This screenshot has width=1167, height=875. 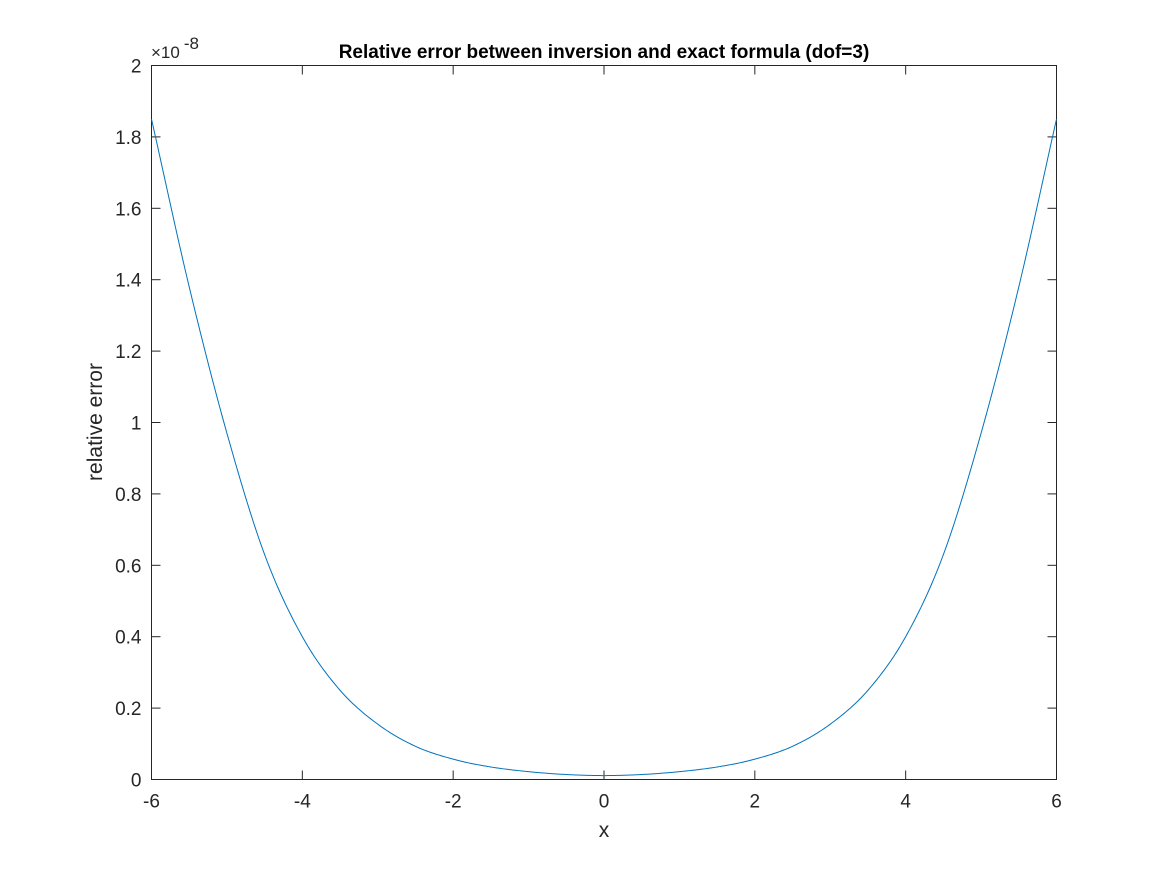 What do you see at coordinates (128, 281) in the screenshot?
I see `y-tick-label: 1.4` at bounding box center [128, 281].